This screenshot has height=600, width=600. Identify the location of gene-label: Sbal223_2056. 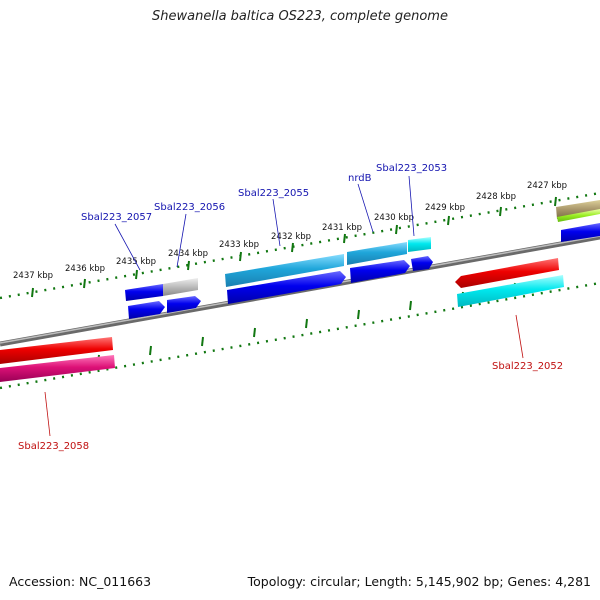
(189, 207).